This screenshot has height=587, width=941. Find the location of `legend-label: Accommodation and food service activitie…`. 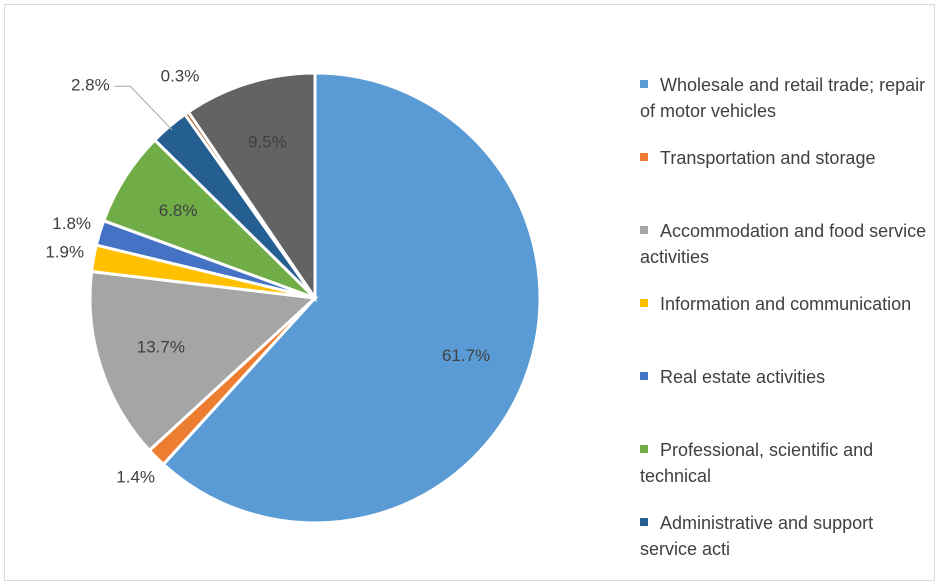

legend-label: Accommodation and food service activitie… is located at coordinates (783, 244).